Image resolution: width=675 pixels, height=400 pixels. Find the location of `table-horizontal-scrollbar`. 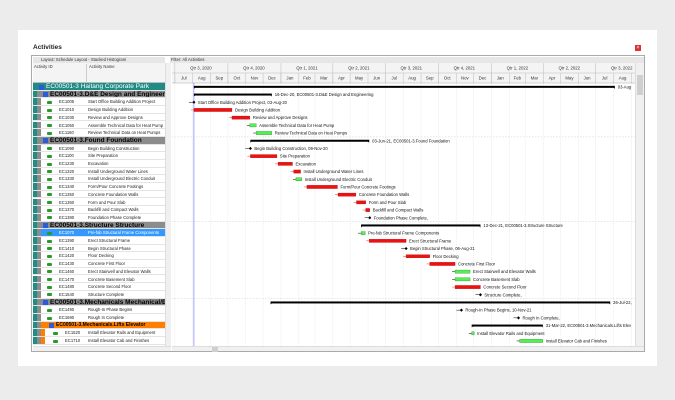

table-horizontal-scrollbar is located at coordinates (102, 348).